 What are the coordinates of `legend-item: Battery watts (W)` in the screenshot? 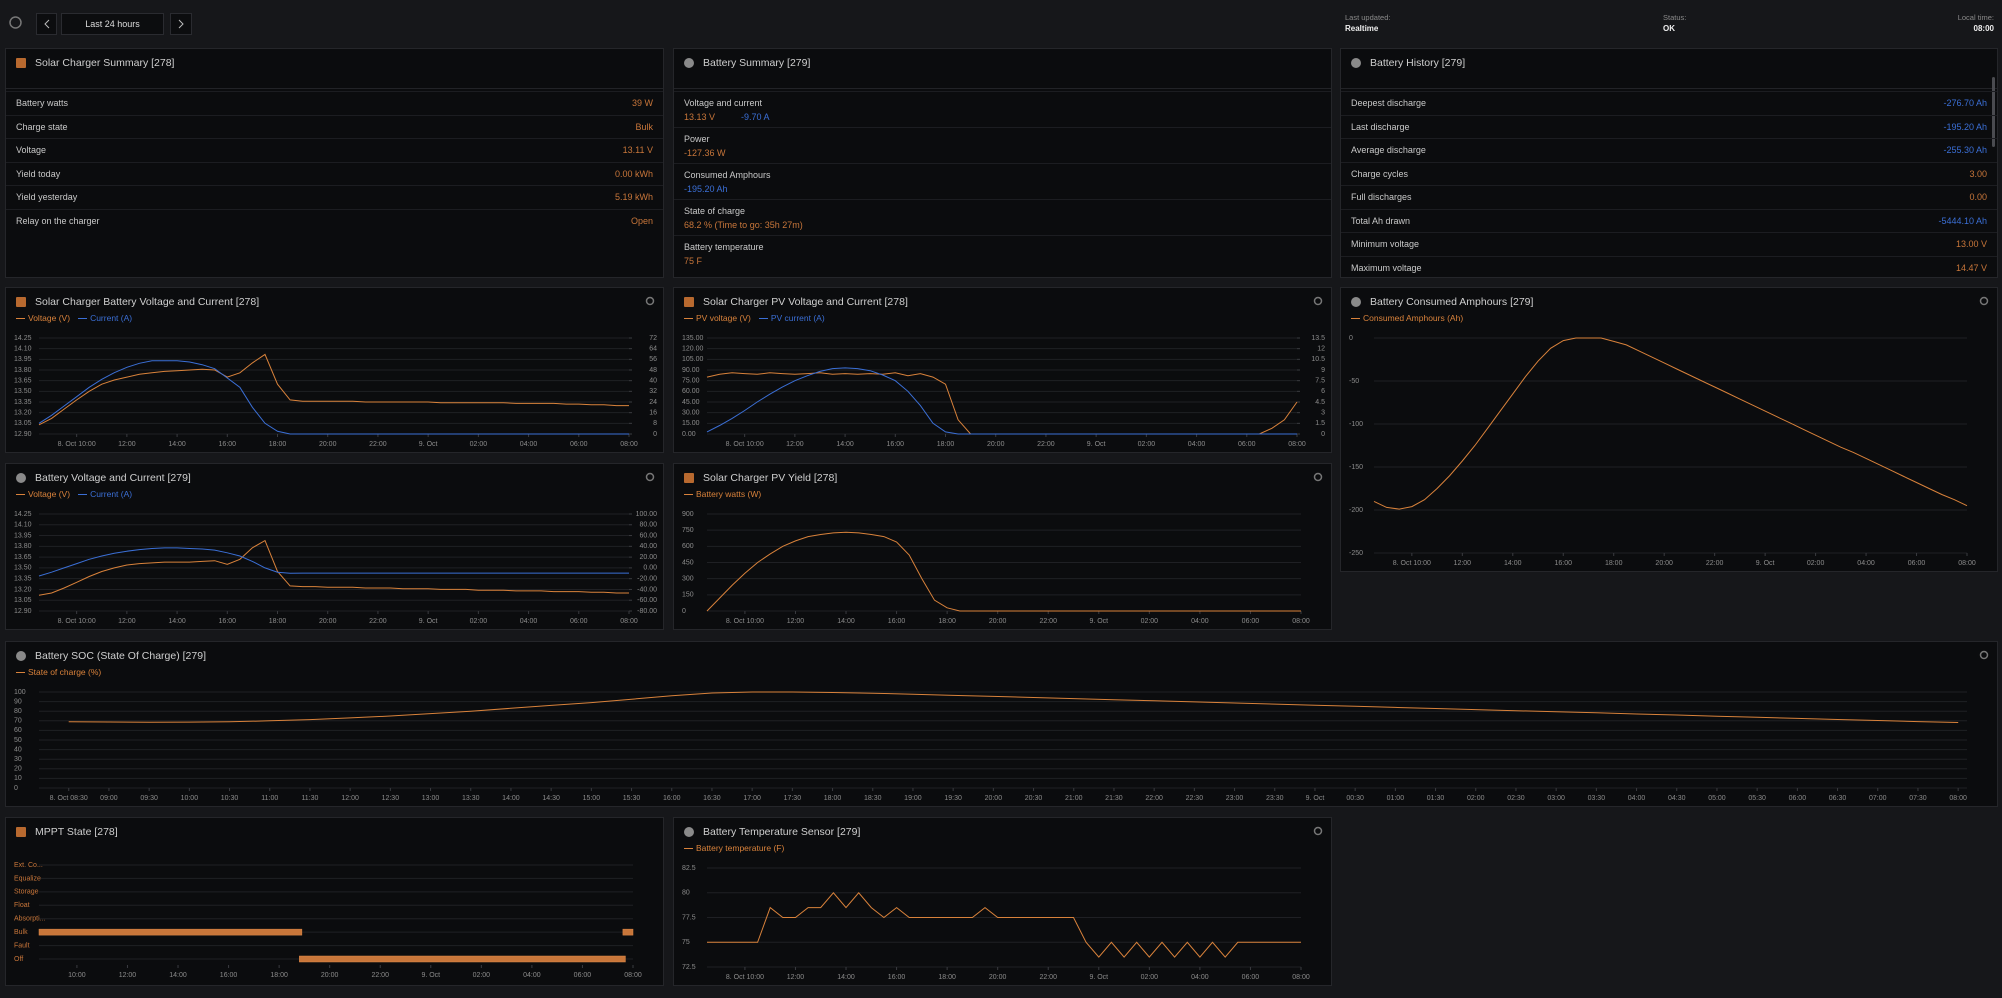 It's located at (722, 494).